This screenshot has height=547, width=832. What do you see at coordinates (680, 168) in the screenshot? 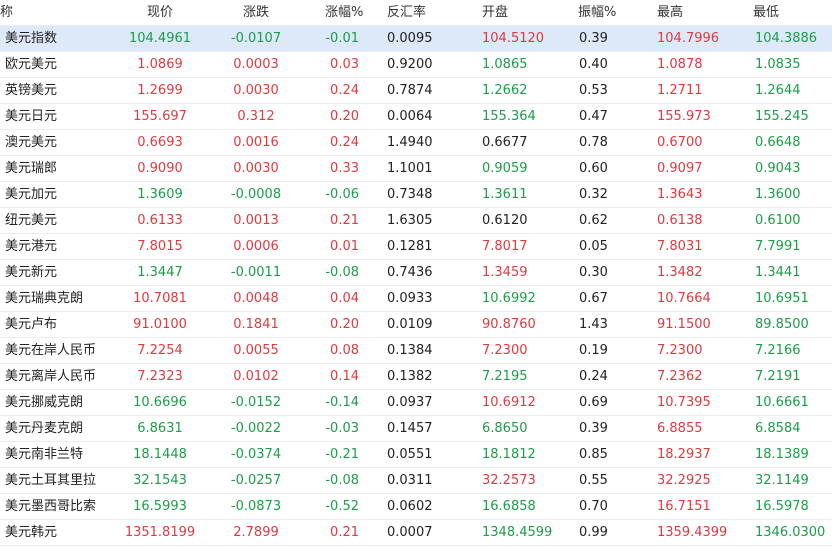
I see `cell: 0.9097` at bounding box center [680, 168].